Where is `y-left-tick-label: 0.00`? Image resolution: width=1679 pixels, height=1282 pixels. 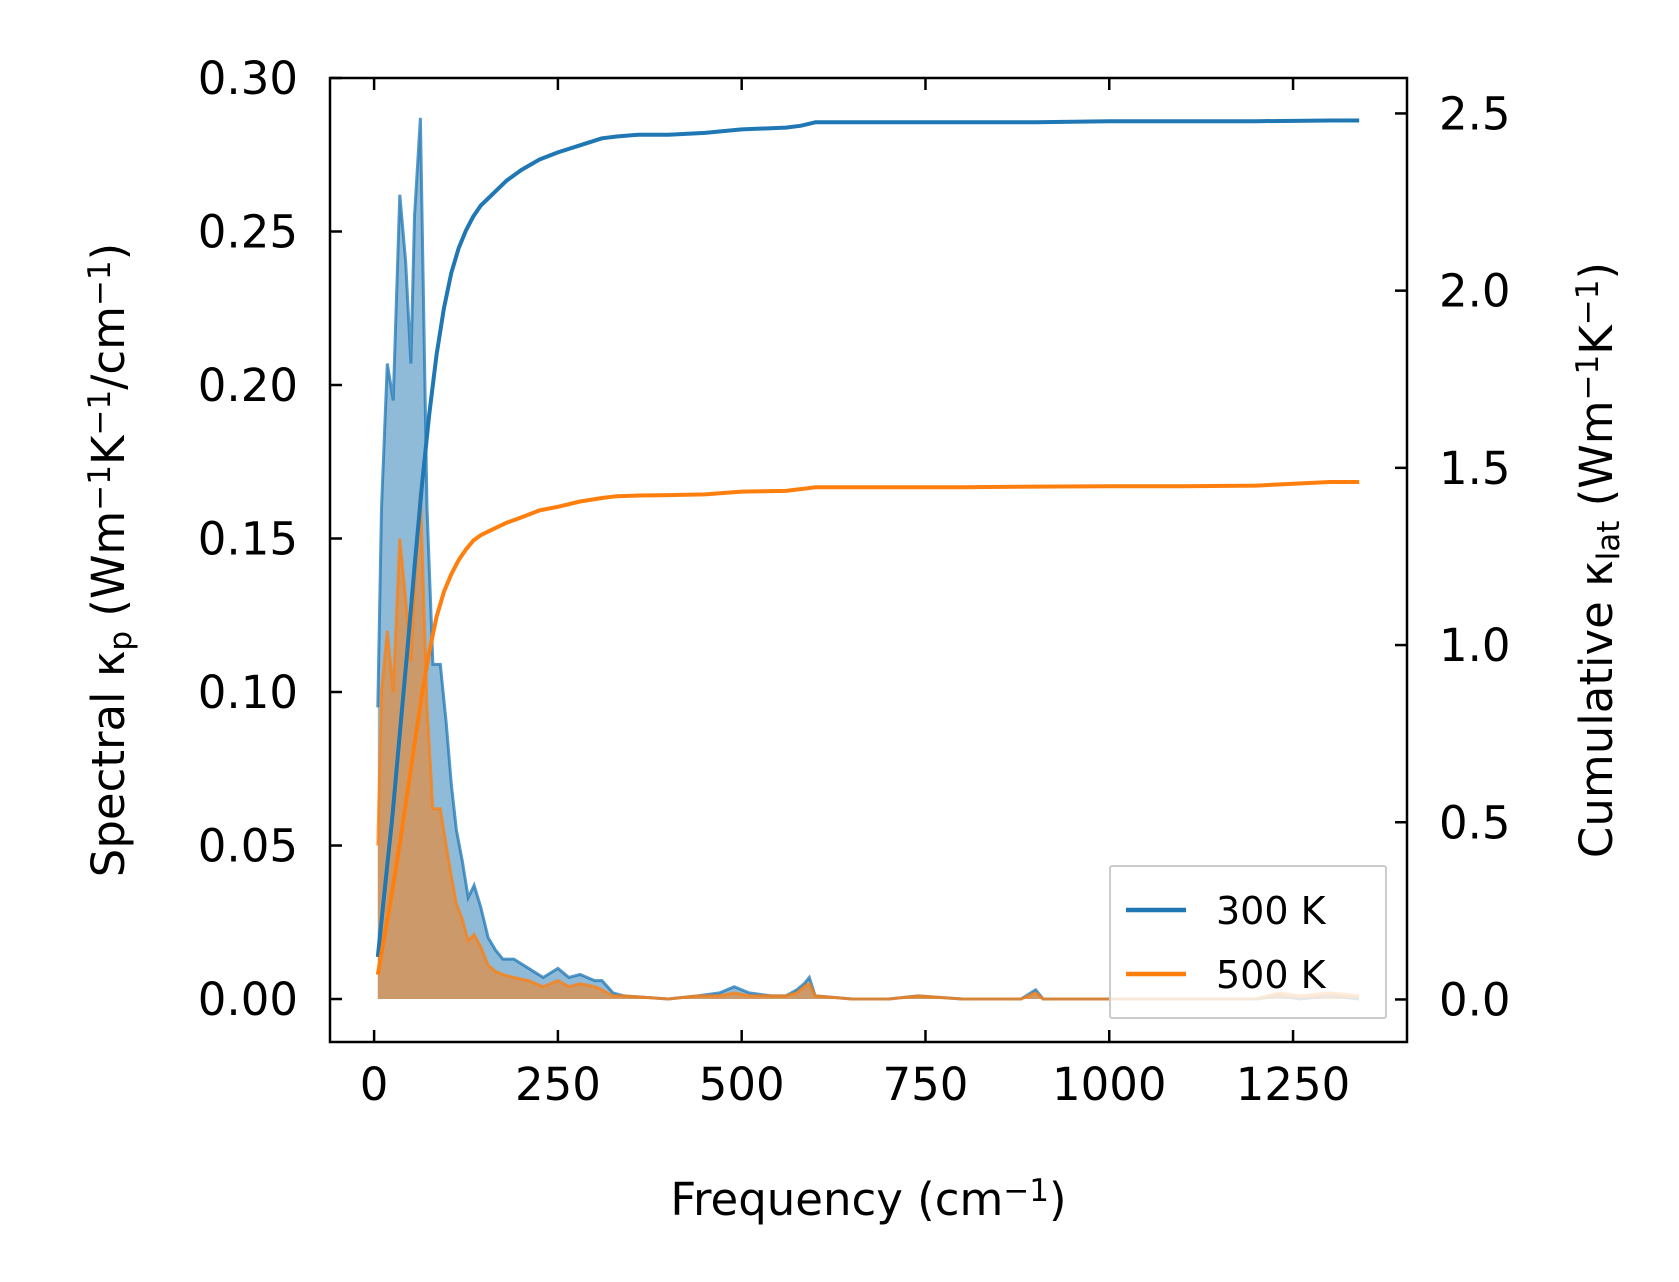 y-left-tick-label: 0.00 is located at coordinates (248, 999).